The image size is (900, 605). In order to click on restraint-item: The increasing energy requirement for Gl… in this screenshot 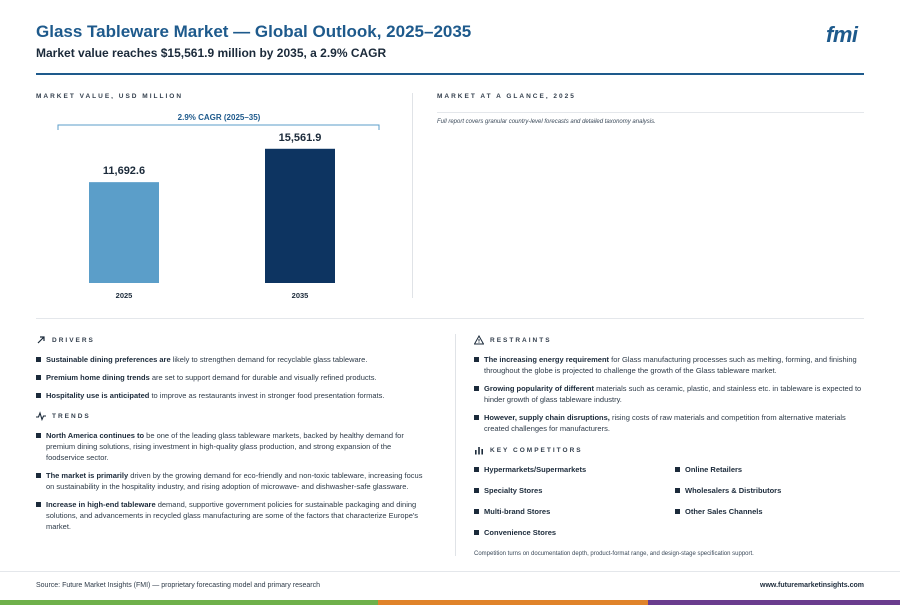, I will do `click(670, 365)`.